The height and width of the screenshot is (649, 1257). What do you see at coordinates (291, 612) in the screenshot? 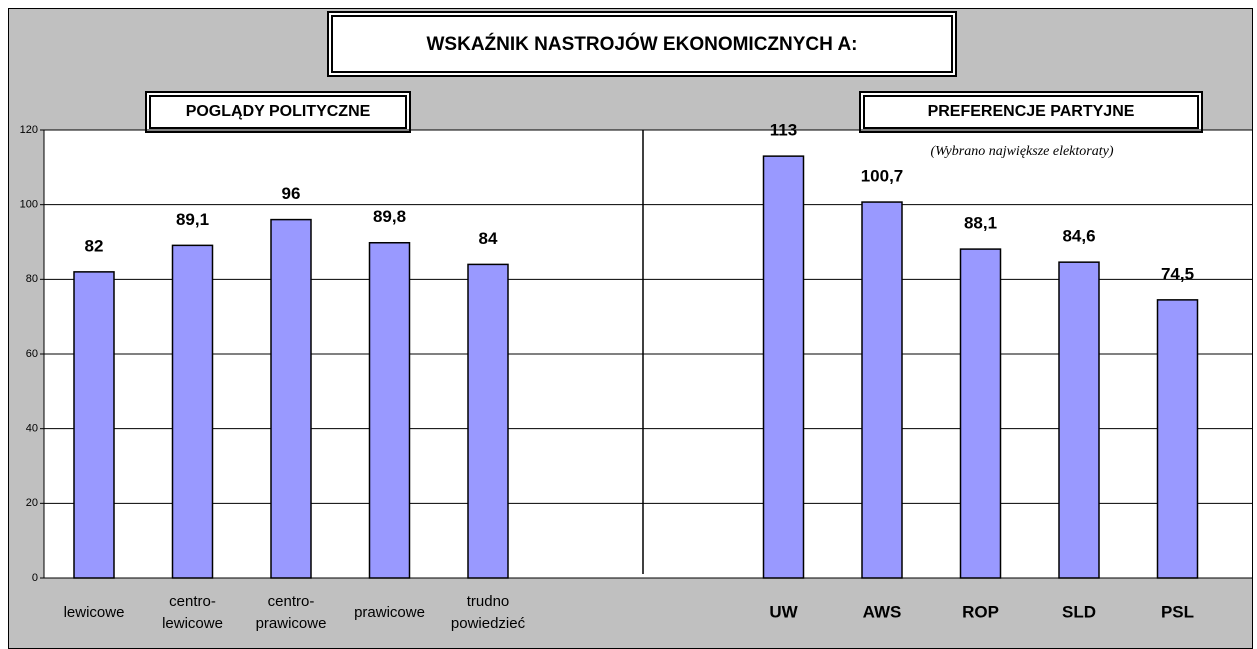
I see `x-tick-label: centro-prawicowe` at bounding box center [291, 612].